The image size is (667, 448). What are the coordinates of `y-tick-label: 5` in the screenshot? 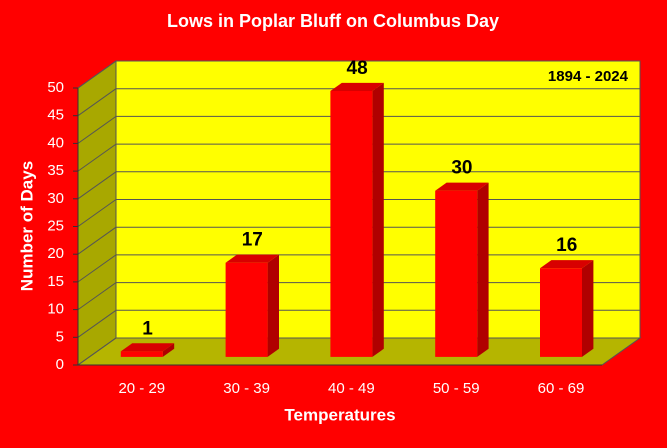 It's located at (60, 336).